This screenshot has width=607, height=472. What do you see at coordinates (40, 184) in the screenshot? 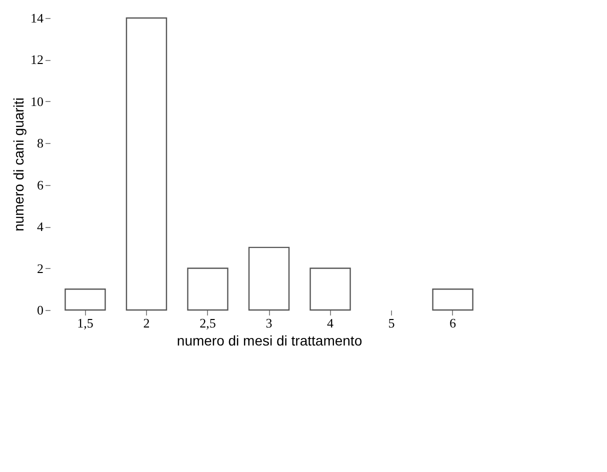
I see `y-tick-label: 6` at bounding box center [40, 184].